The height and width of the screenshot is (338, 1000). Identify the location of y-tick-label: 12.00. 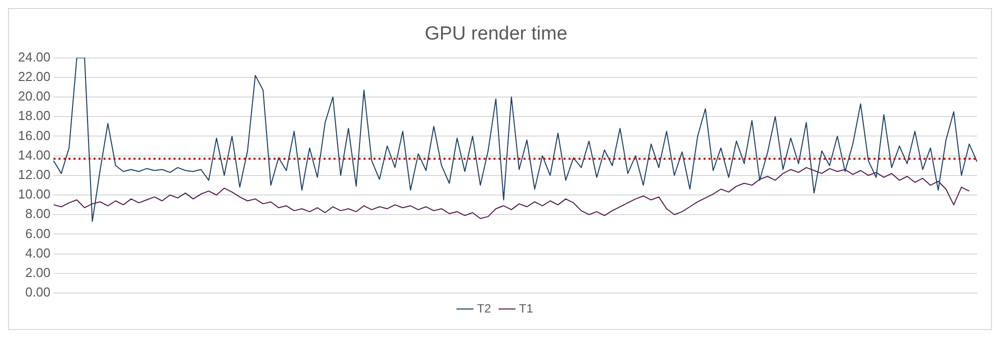
(34, 174).